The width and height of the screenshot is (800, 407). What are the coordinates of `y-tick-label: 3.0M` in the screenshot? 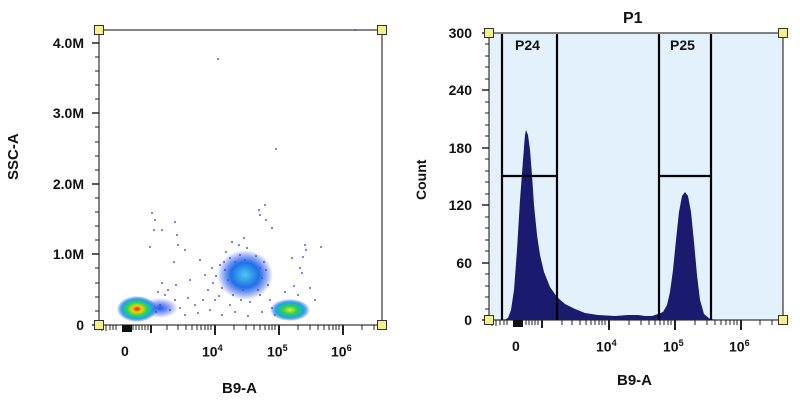 It's located at (68, 113).